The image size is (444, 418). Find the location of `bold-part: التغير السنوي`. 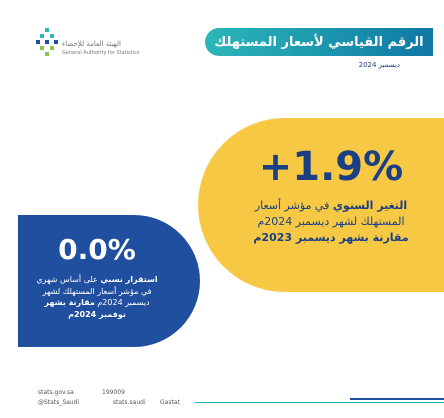

bold-part: التغير السنوي is located at coordinates (370, 205).